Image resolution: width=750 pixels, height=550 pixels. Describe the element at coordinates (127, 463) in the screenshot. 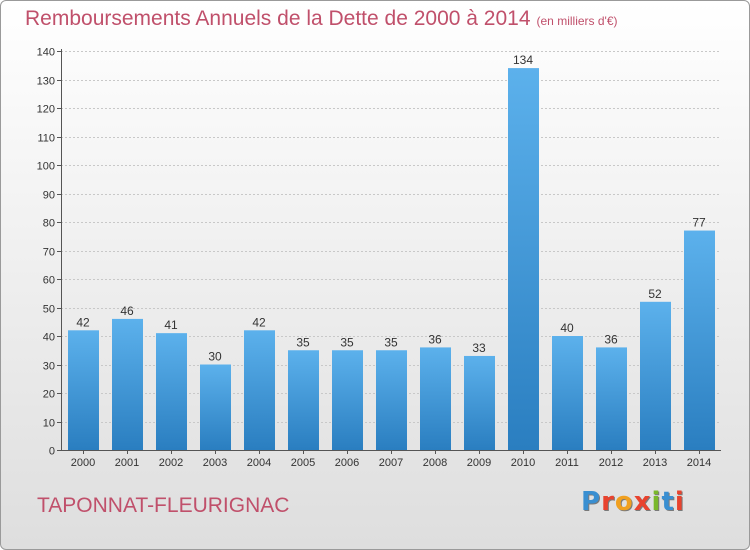

I see `x-tick-label: 2001` at that location.